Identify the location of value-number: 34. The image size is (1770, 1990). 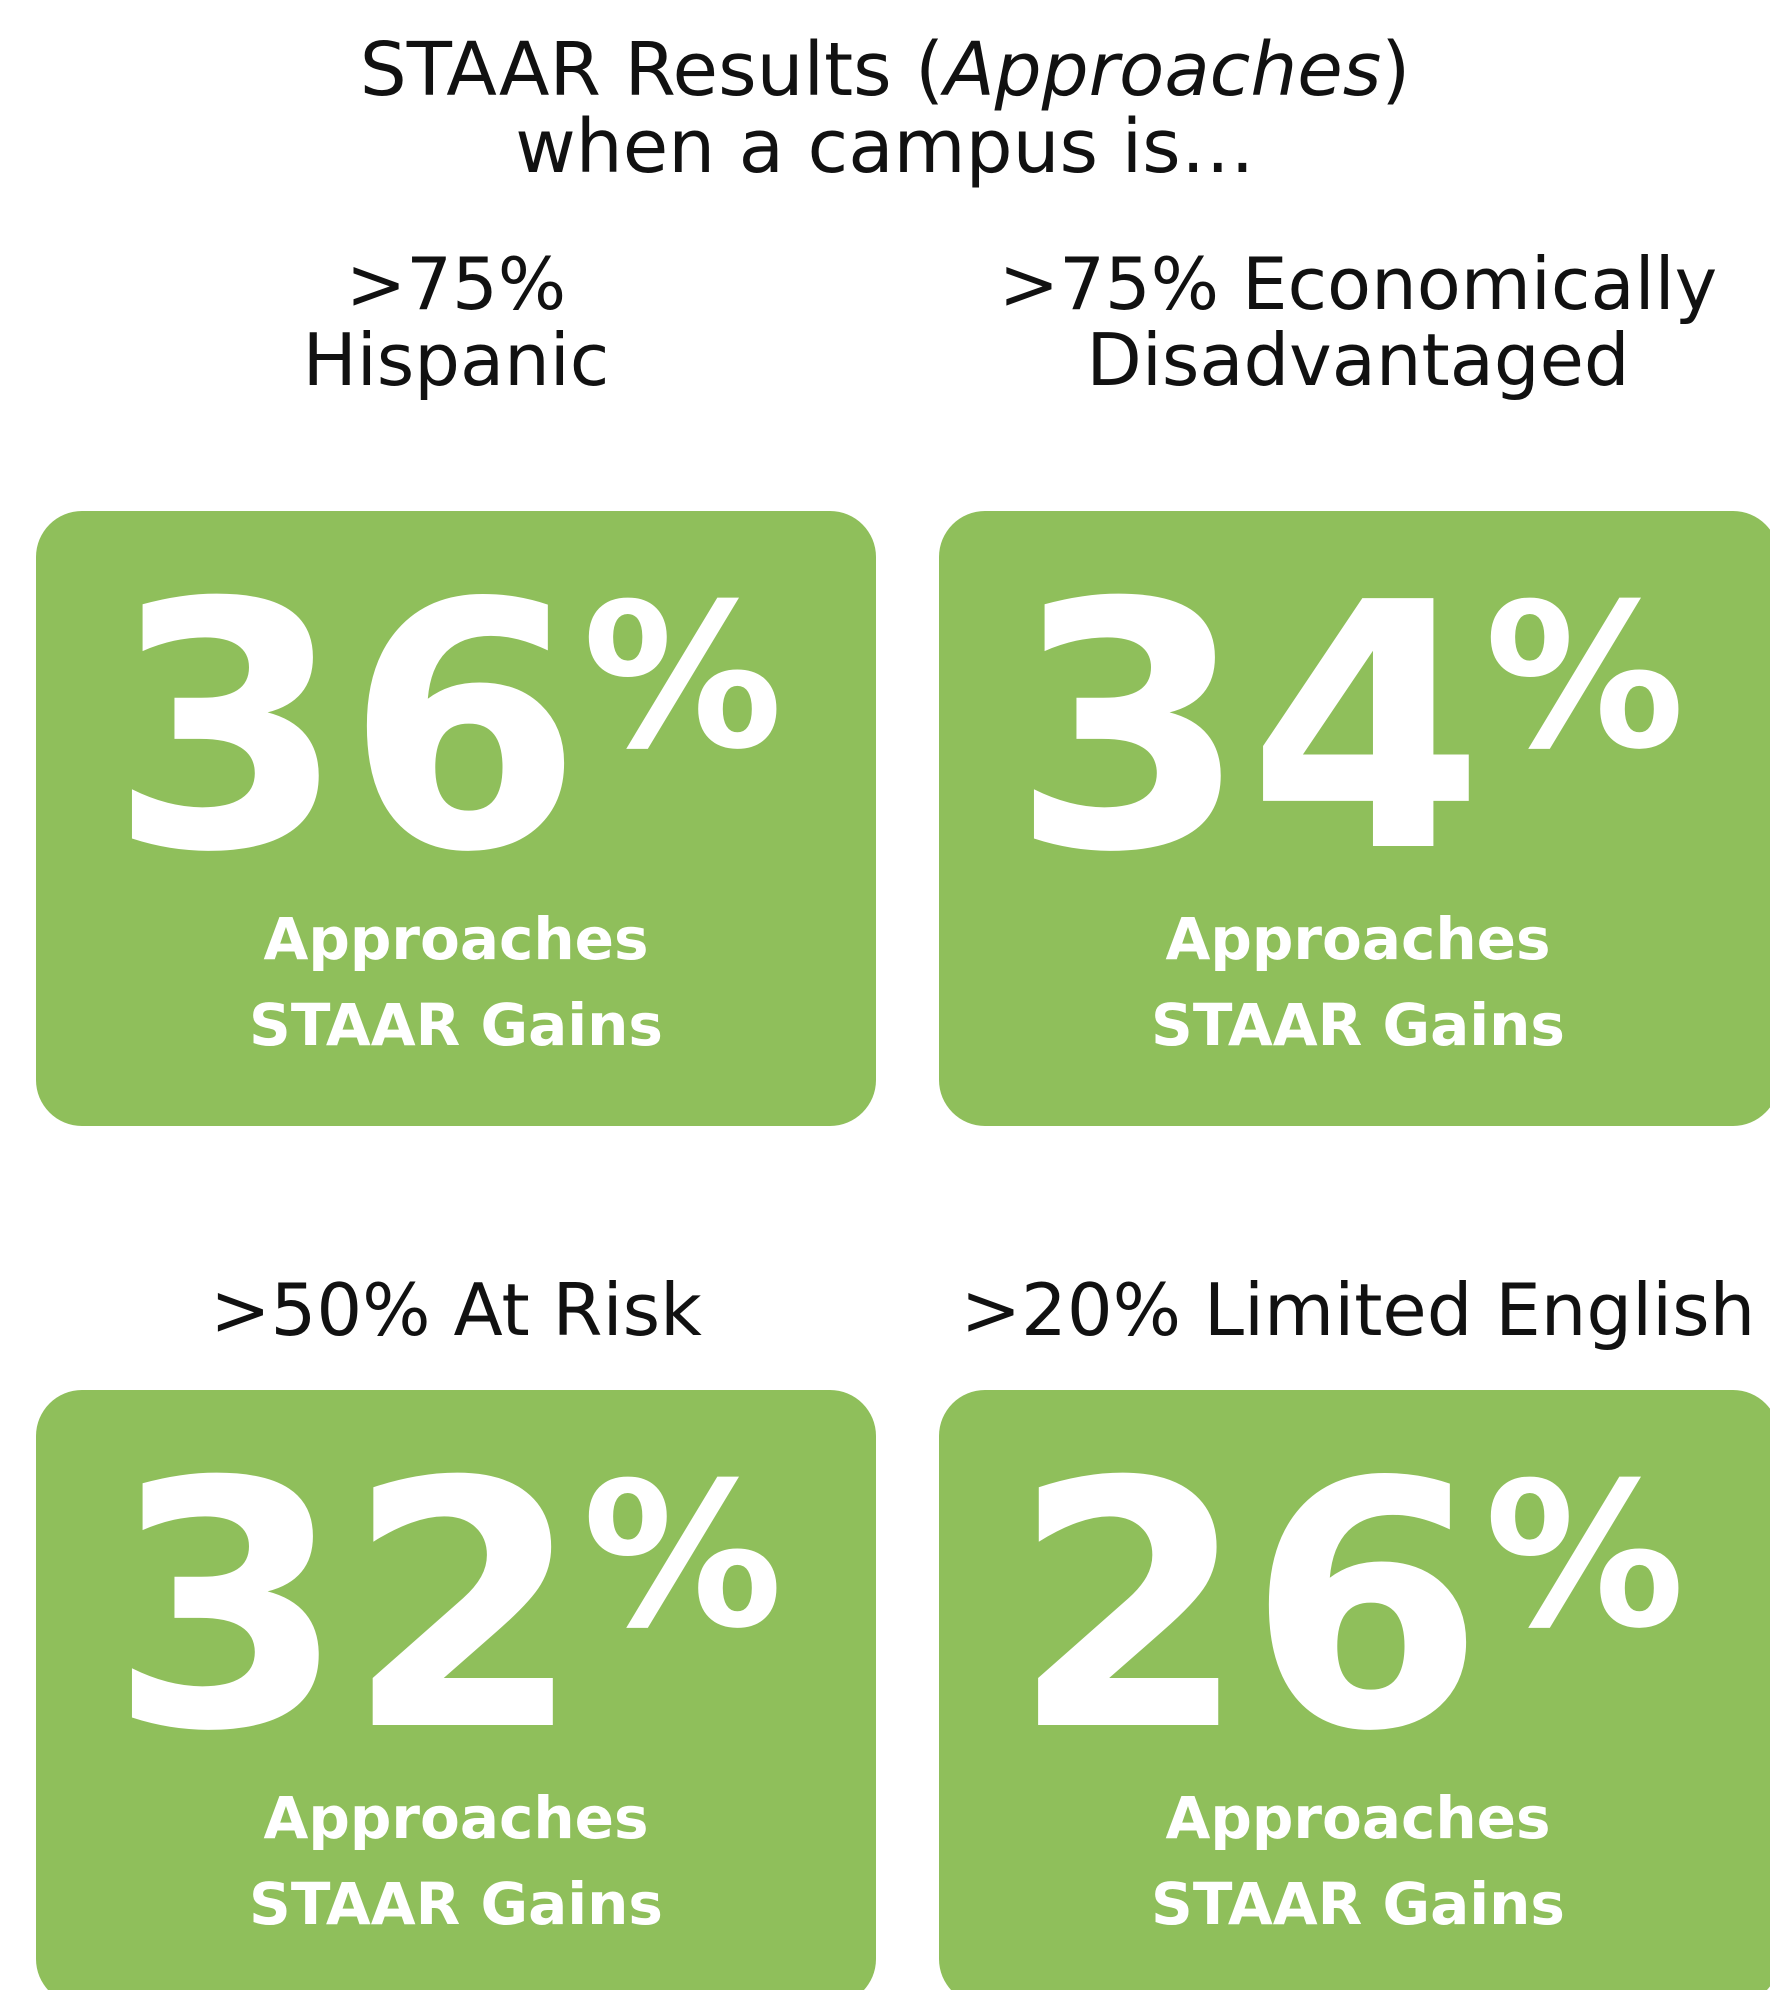
(1247, 729).